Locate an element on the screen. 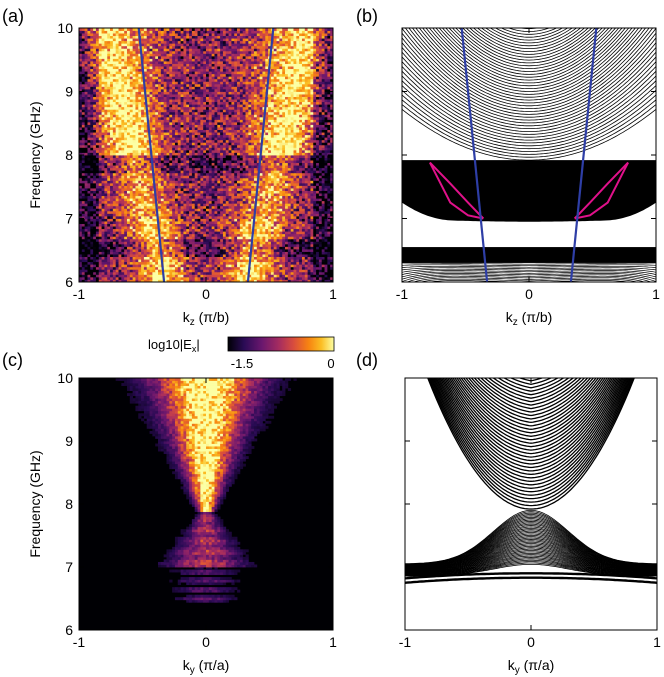  panel-c-ylabel: Frequency (GHz) is located at coordinates (35, 503).